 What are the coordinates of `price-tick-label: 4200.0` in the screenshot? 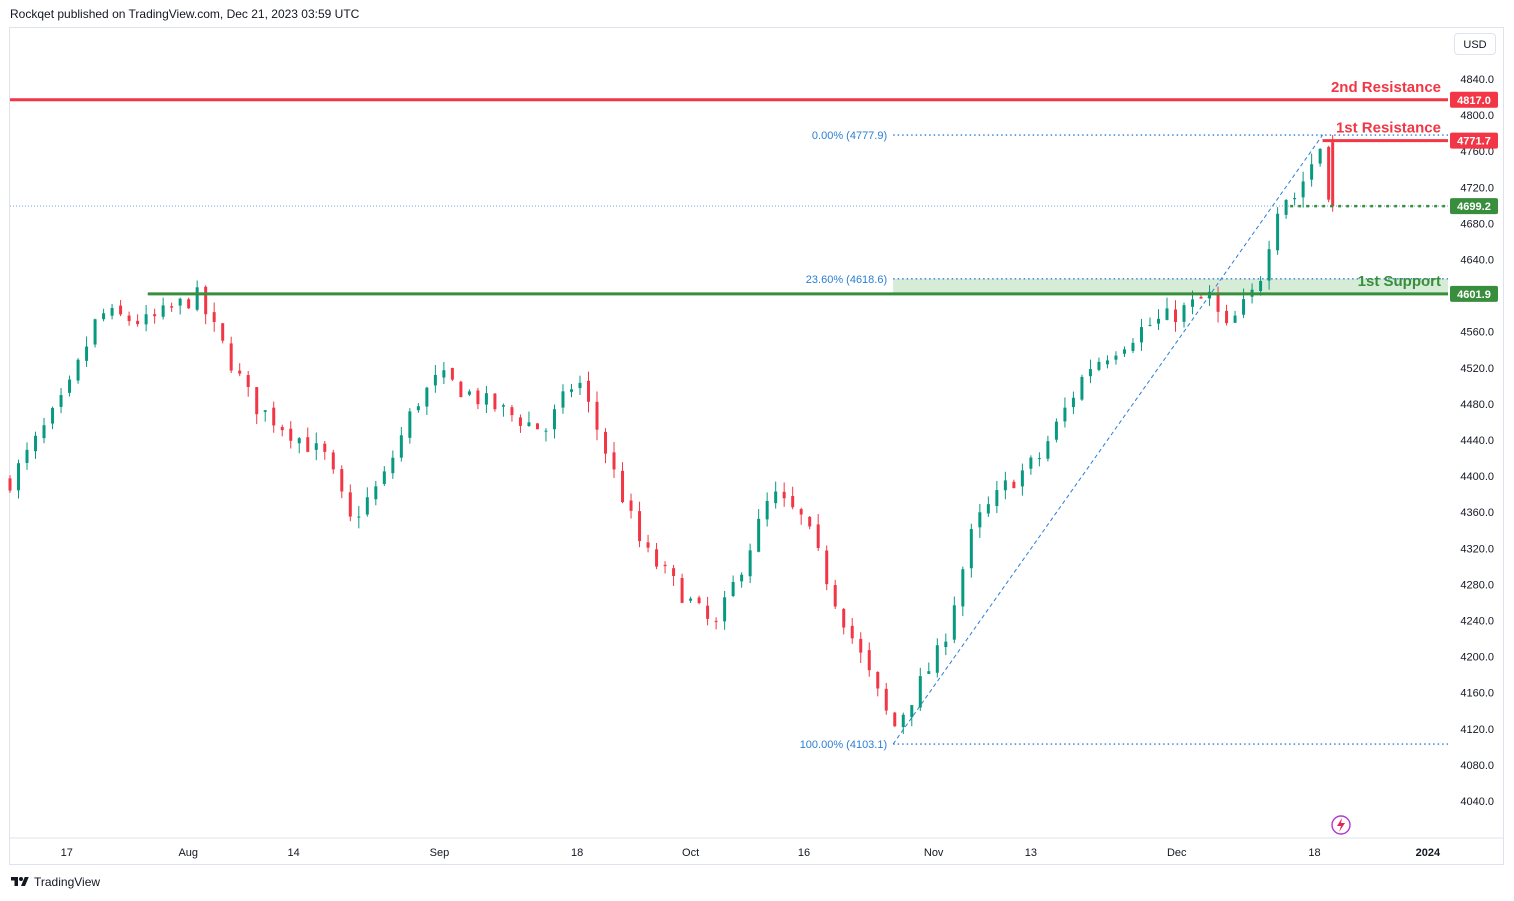 It's located at (1477, 658).